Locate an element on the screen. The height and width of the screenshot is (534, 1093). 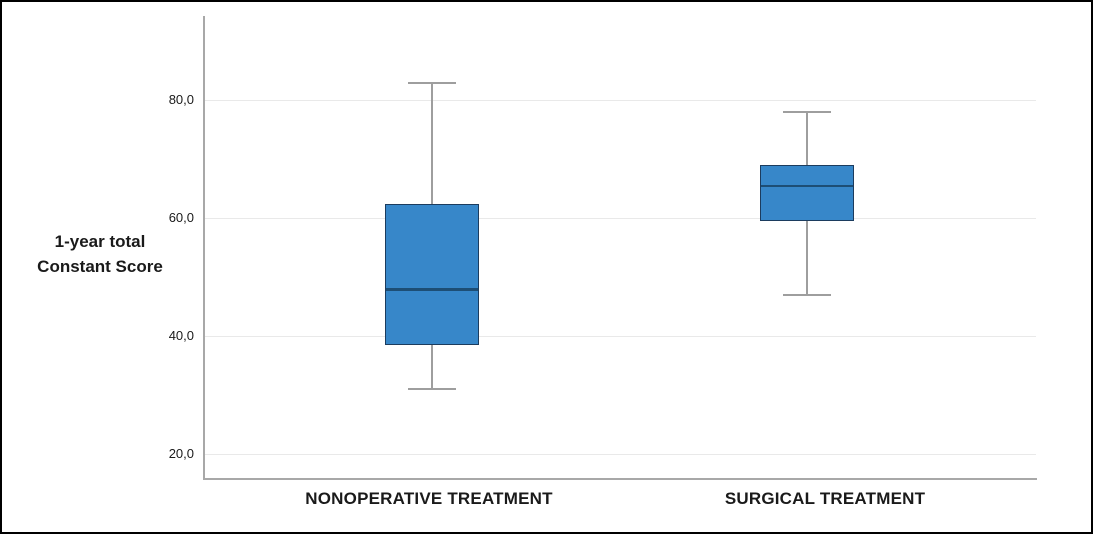
max-whisker-cap-nonoperative-treatment is located at coordinates (431, 82).